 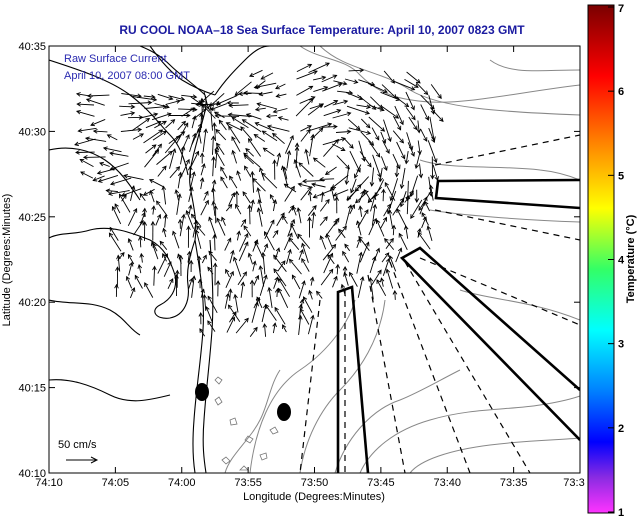 What do you see at coordinates (616, 260) in the screenshot?
I see `colorbar-ticks: 7 6 5 4 3 2 1` at bounding box center [616, 260].